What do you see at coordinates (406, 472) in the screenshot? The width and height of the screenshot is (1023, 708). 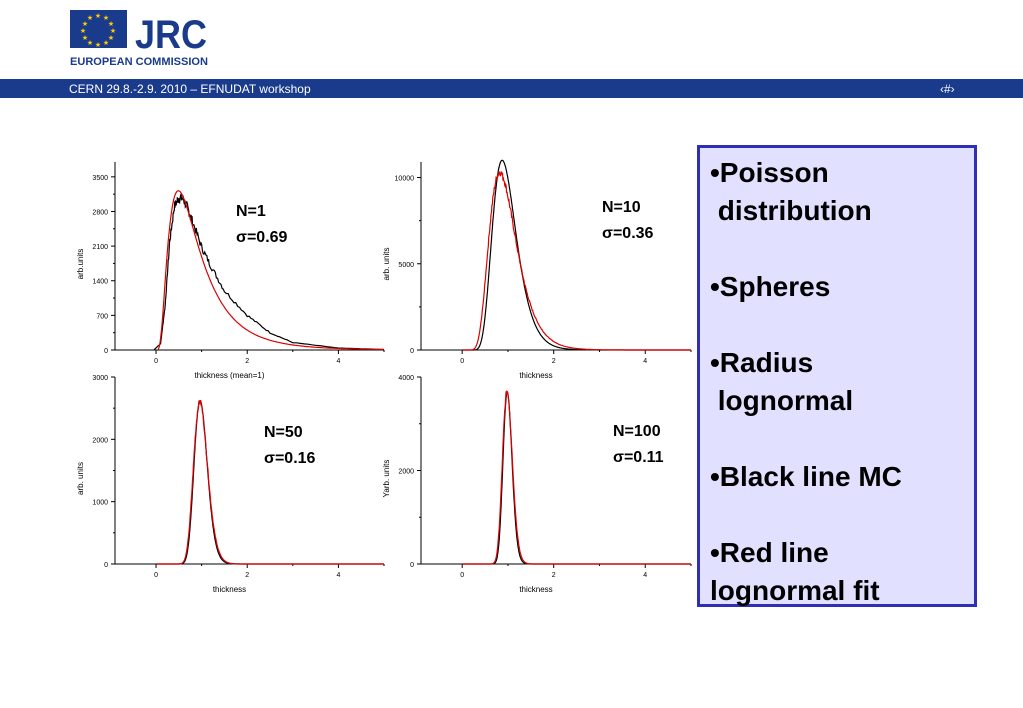 I see `panel-4-ytick-label: 2000` at bounding box center [406, 472].